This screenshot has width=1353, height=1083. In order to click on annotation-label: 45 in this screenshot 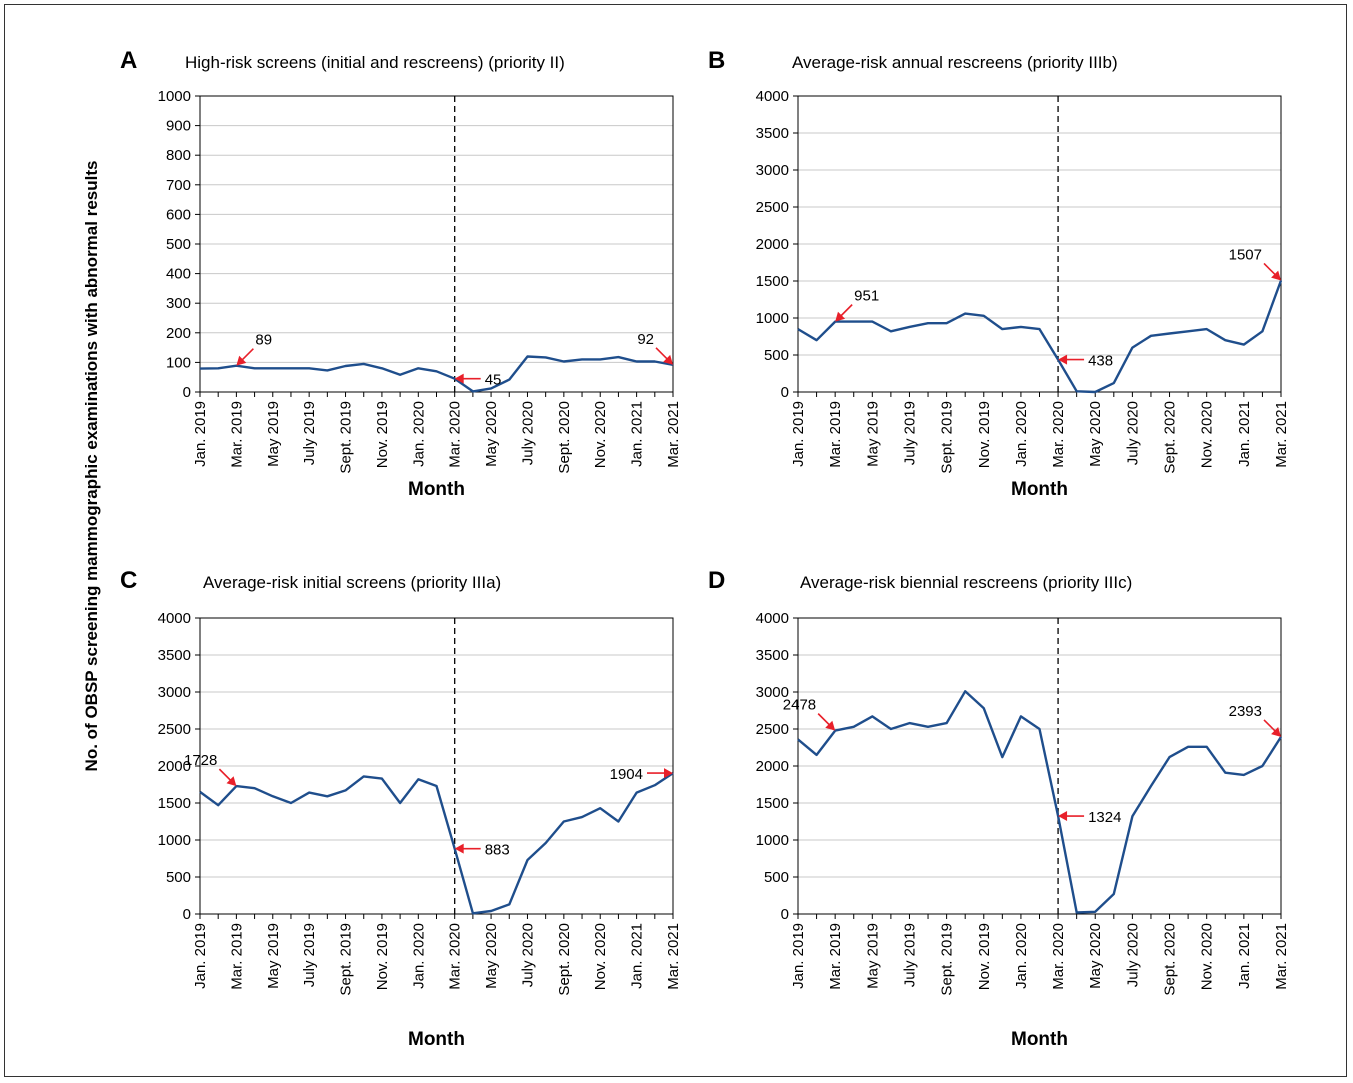, I will do `click(493, 380)`.